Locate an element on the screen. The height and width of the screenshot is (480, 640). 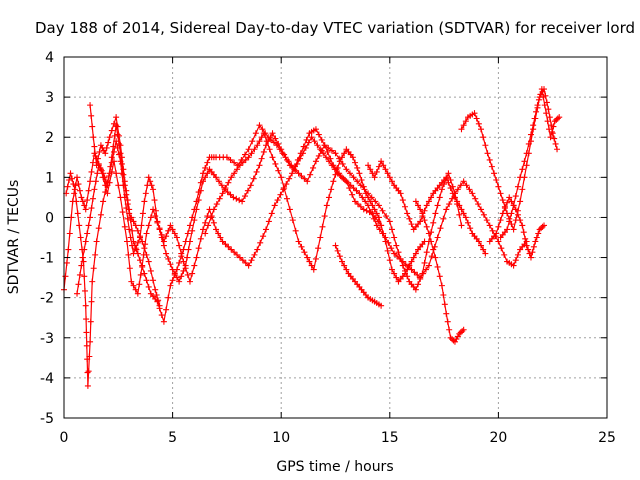
series-line is located at coordinates (358, 276).